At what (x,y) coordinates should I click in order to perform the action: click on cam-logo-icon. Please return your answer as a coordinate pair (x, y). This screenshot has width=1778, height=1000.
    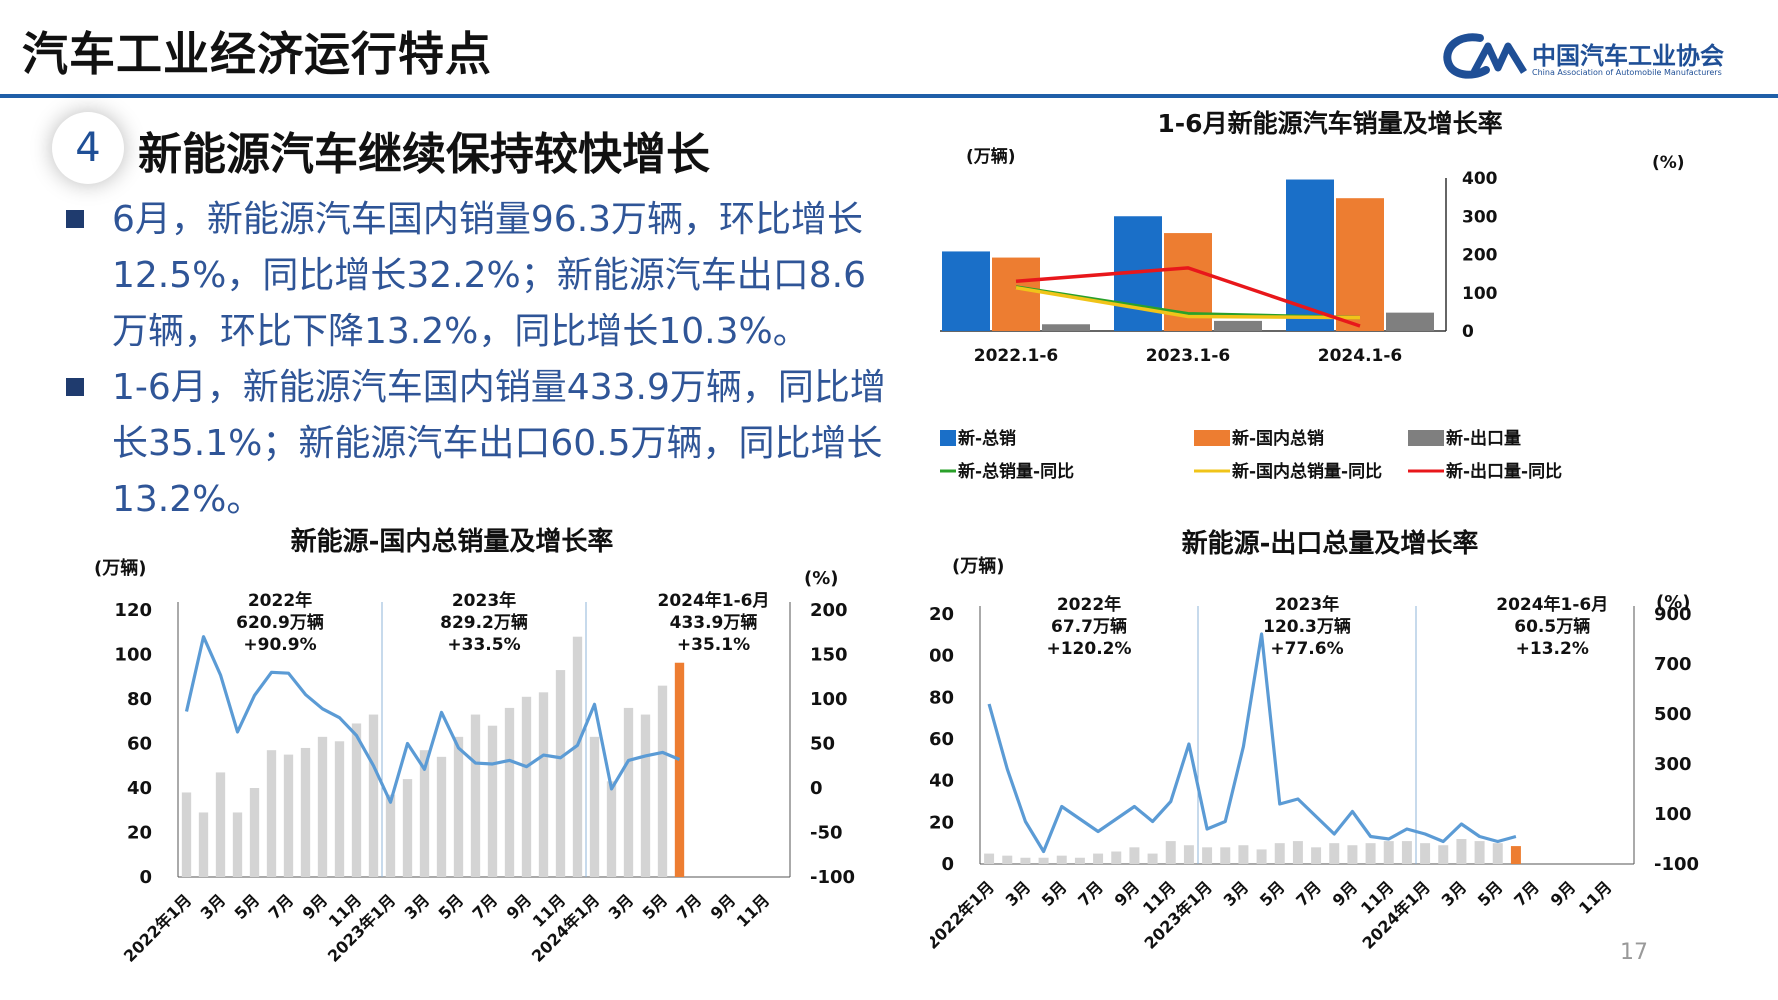
    Looking at the image, I should click on (1485, 56).